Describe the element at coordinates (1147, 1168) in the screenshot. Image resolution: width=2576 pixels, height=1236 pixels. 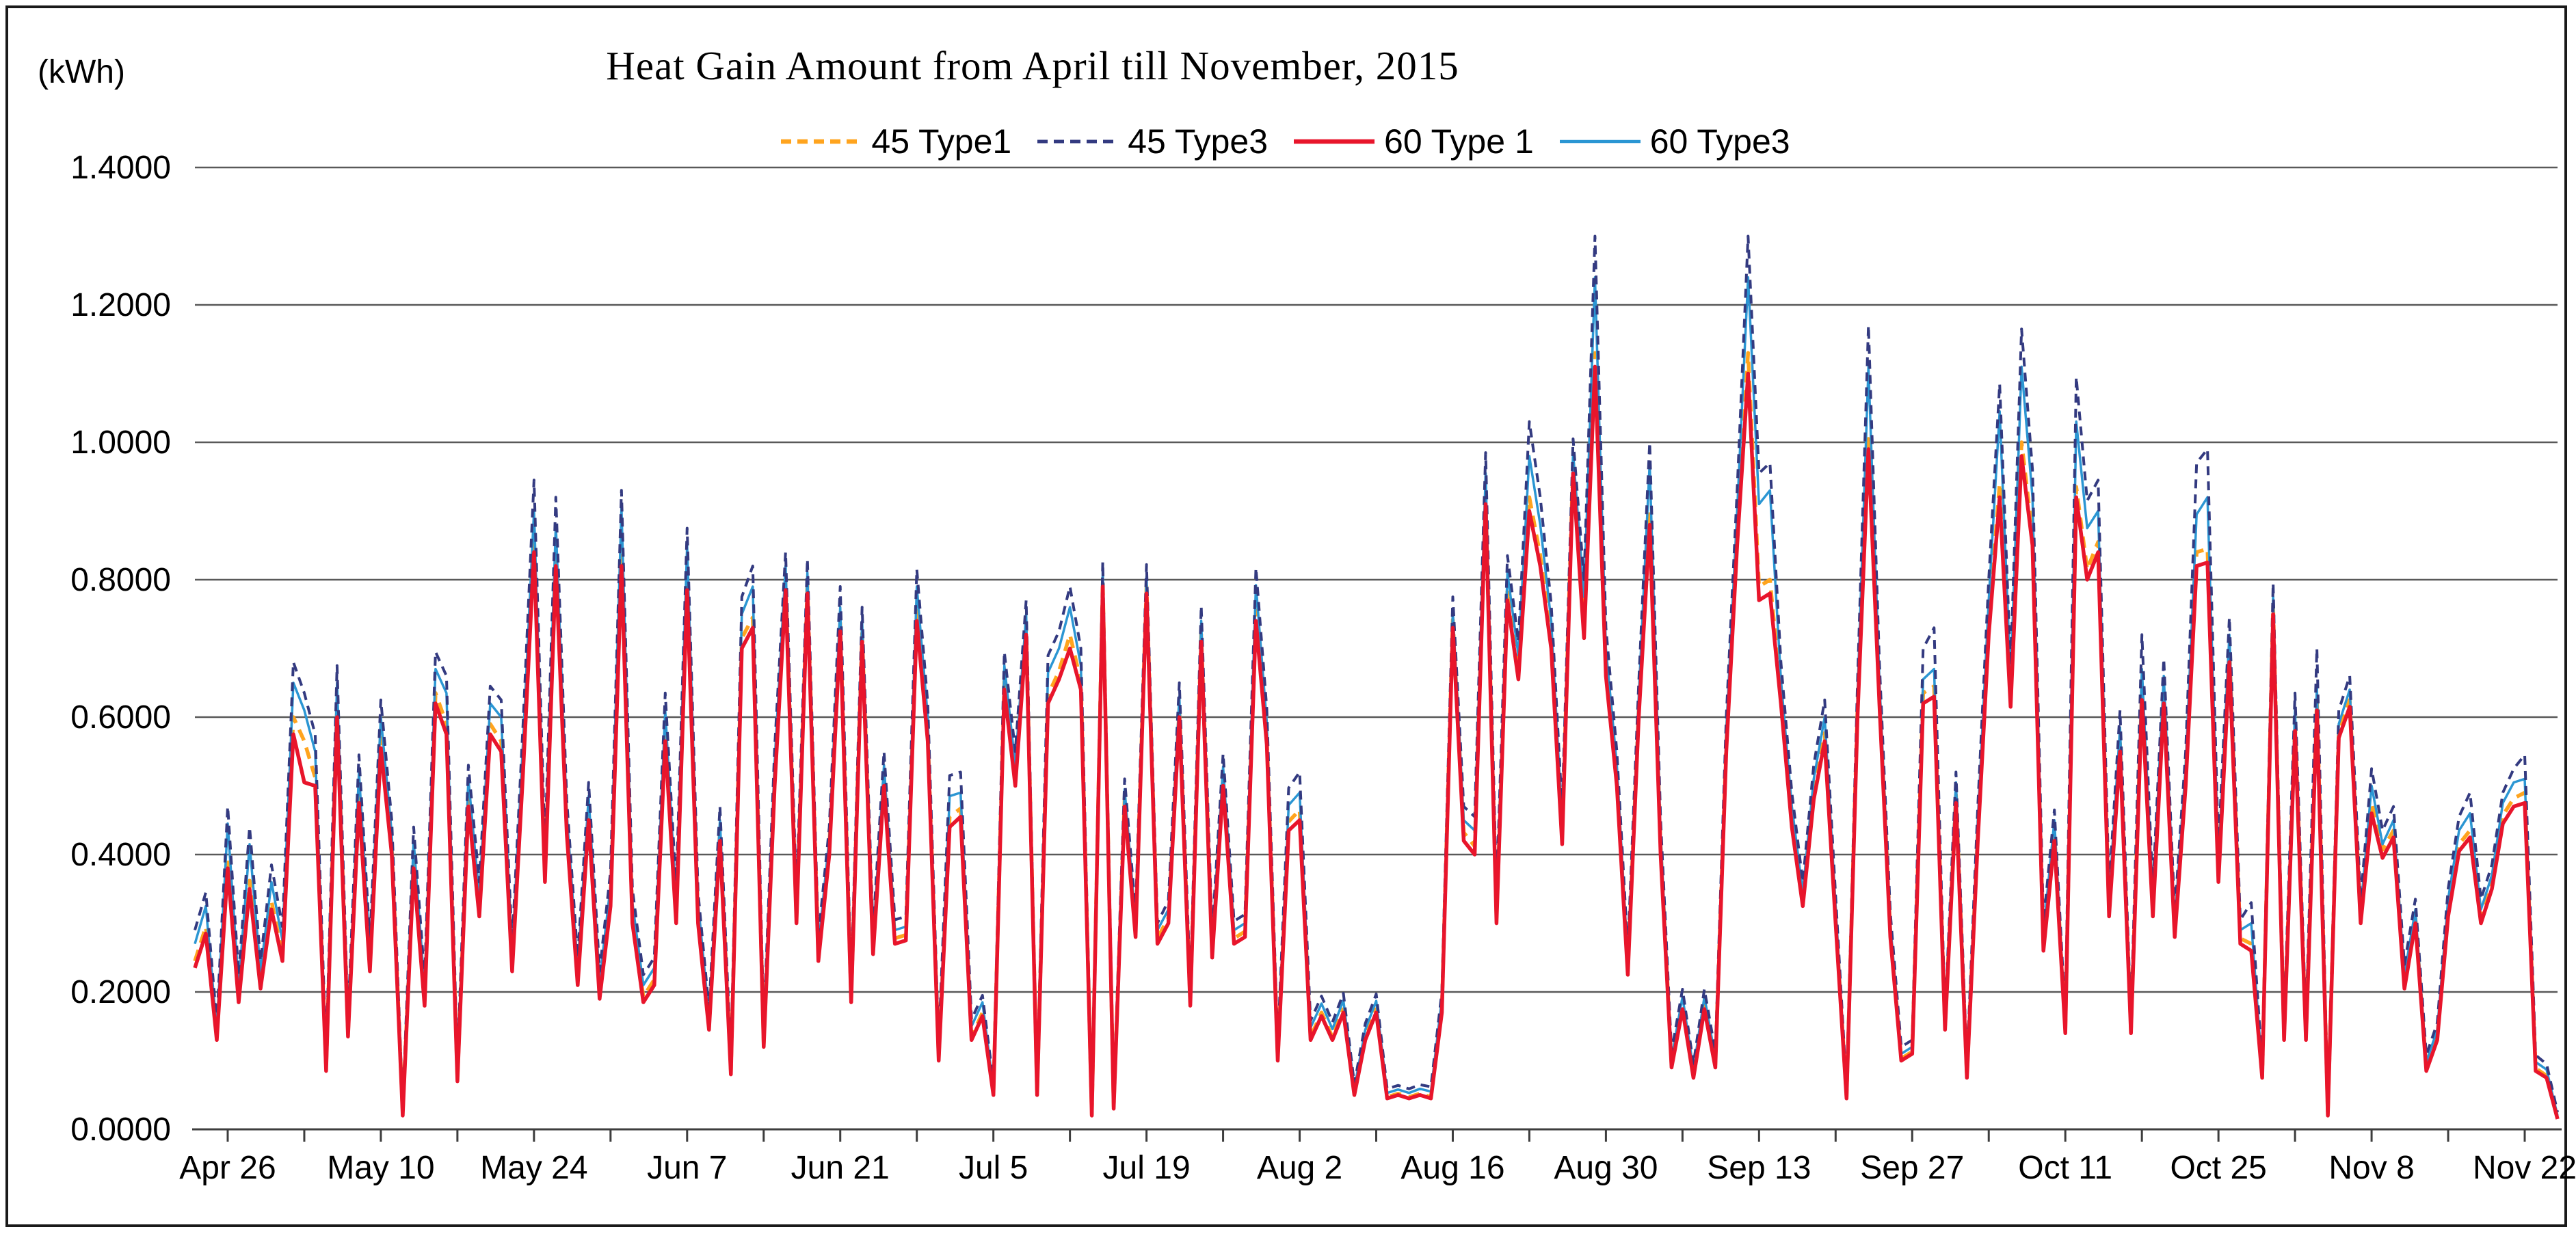
I see `x-axis-tick-label: Jul 19` at that location.